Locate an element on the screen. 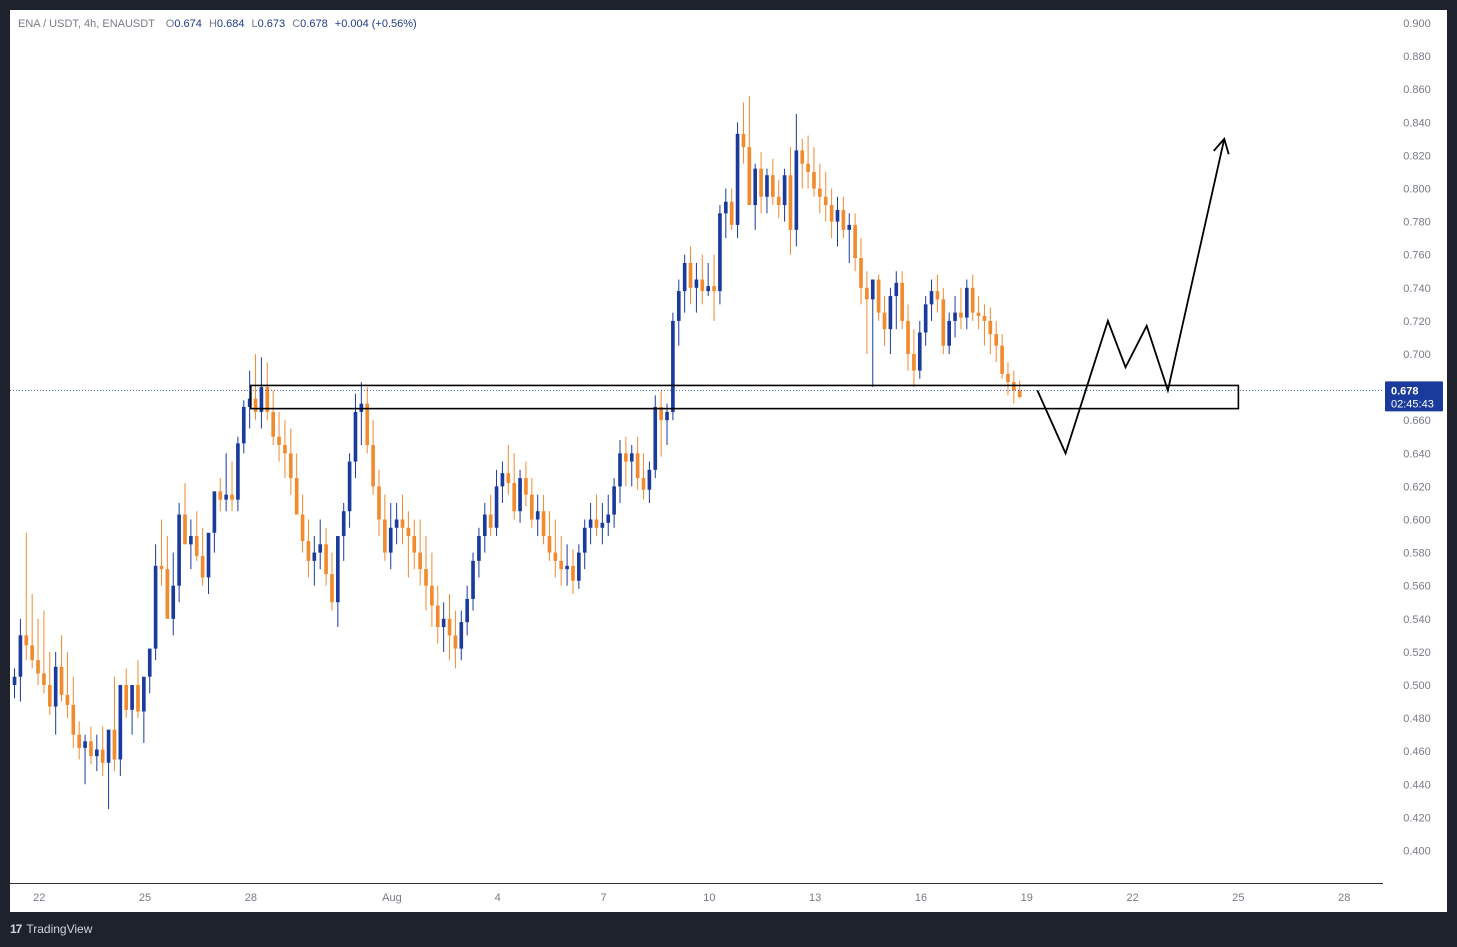  y-tick-label: 0.540 is located at coordinates (1417, 620).